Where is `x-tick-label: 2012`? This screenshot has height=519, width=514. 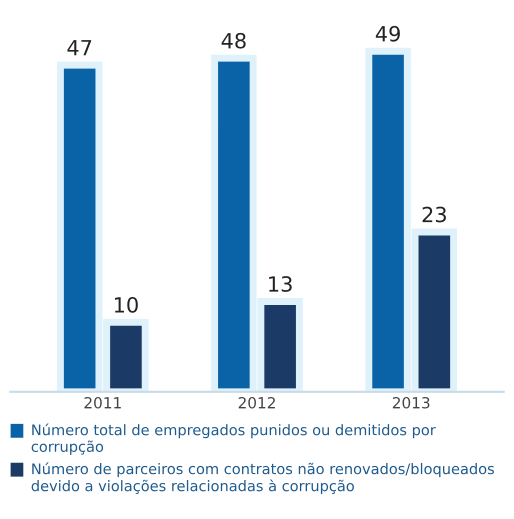
x-tick-label: 2012 is located at coordinates (256, 402).